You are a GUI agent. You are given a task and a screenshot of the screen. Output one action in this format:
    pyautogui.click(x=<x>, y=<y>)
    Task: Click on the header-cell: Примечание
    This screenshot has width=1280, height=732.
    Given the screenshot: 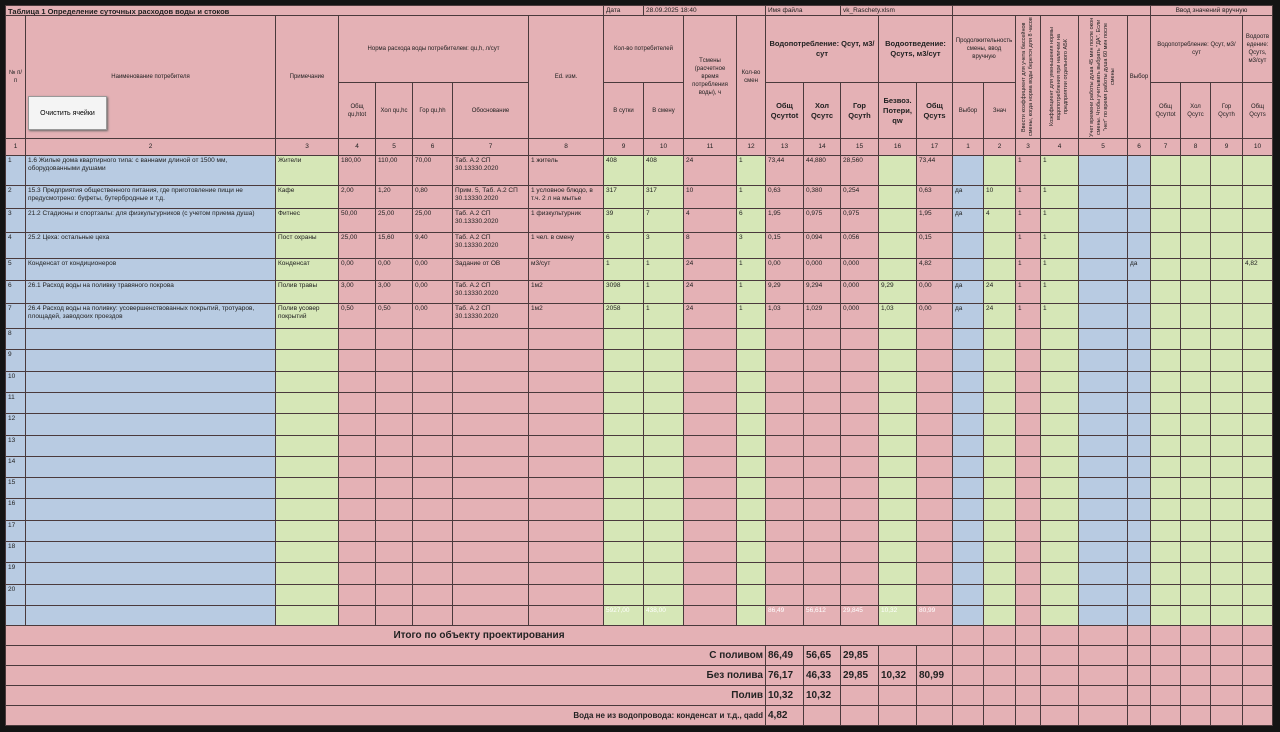 What is the action you would take?
    pyautogui.click(x=307, y=77)
    